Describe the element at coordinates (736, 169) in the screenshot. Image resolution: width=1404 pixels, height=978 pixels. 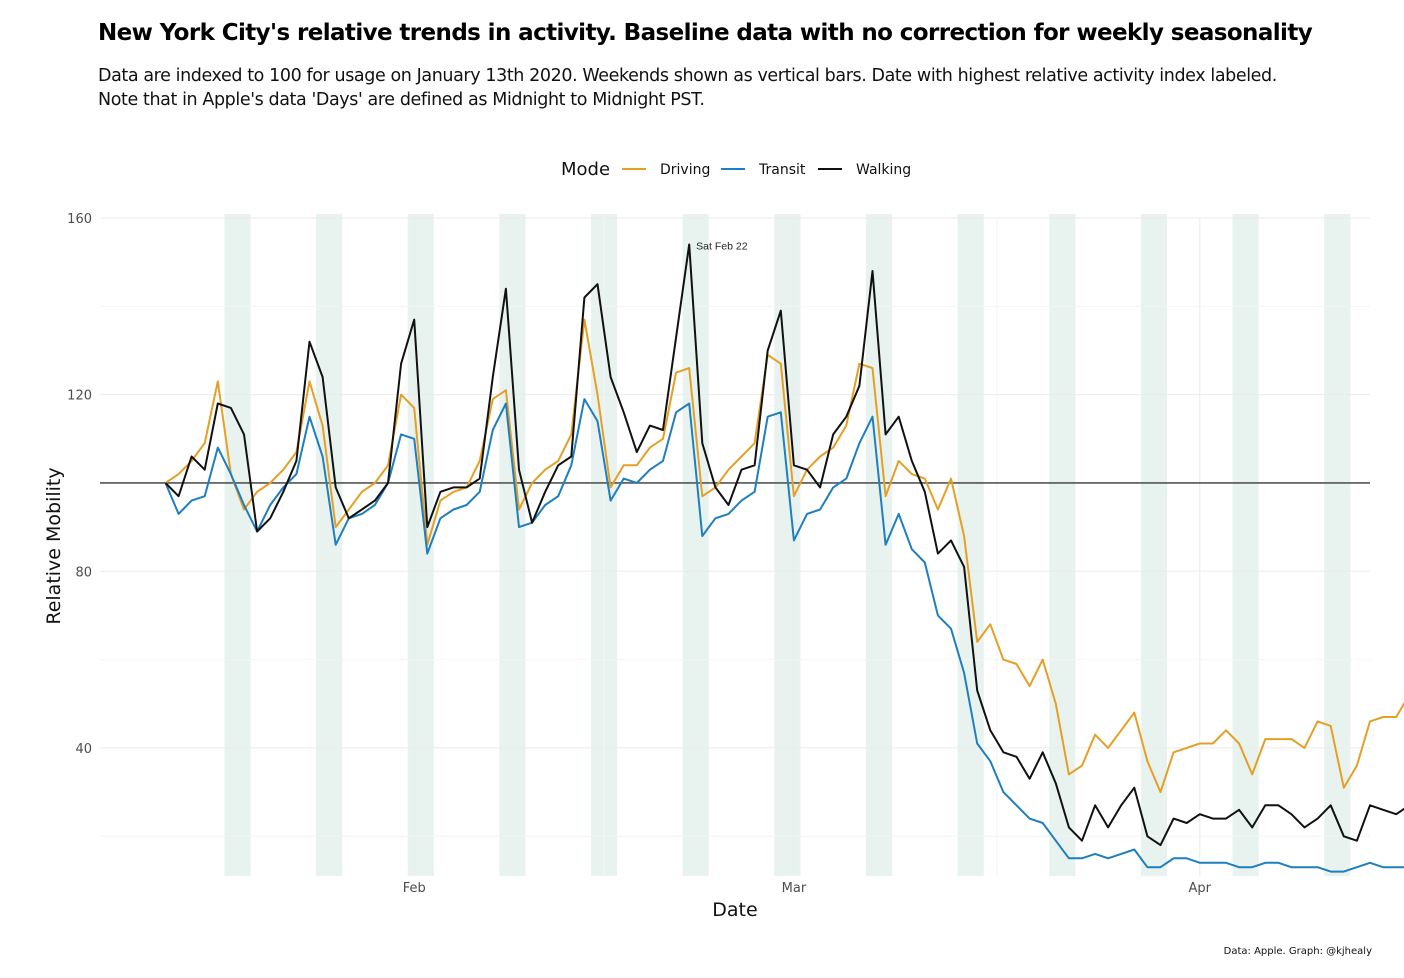
I see `legend: Mode Driving Transit Walking` at that location.